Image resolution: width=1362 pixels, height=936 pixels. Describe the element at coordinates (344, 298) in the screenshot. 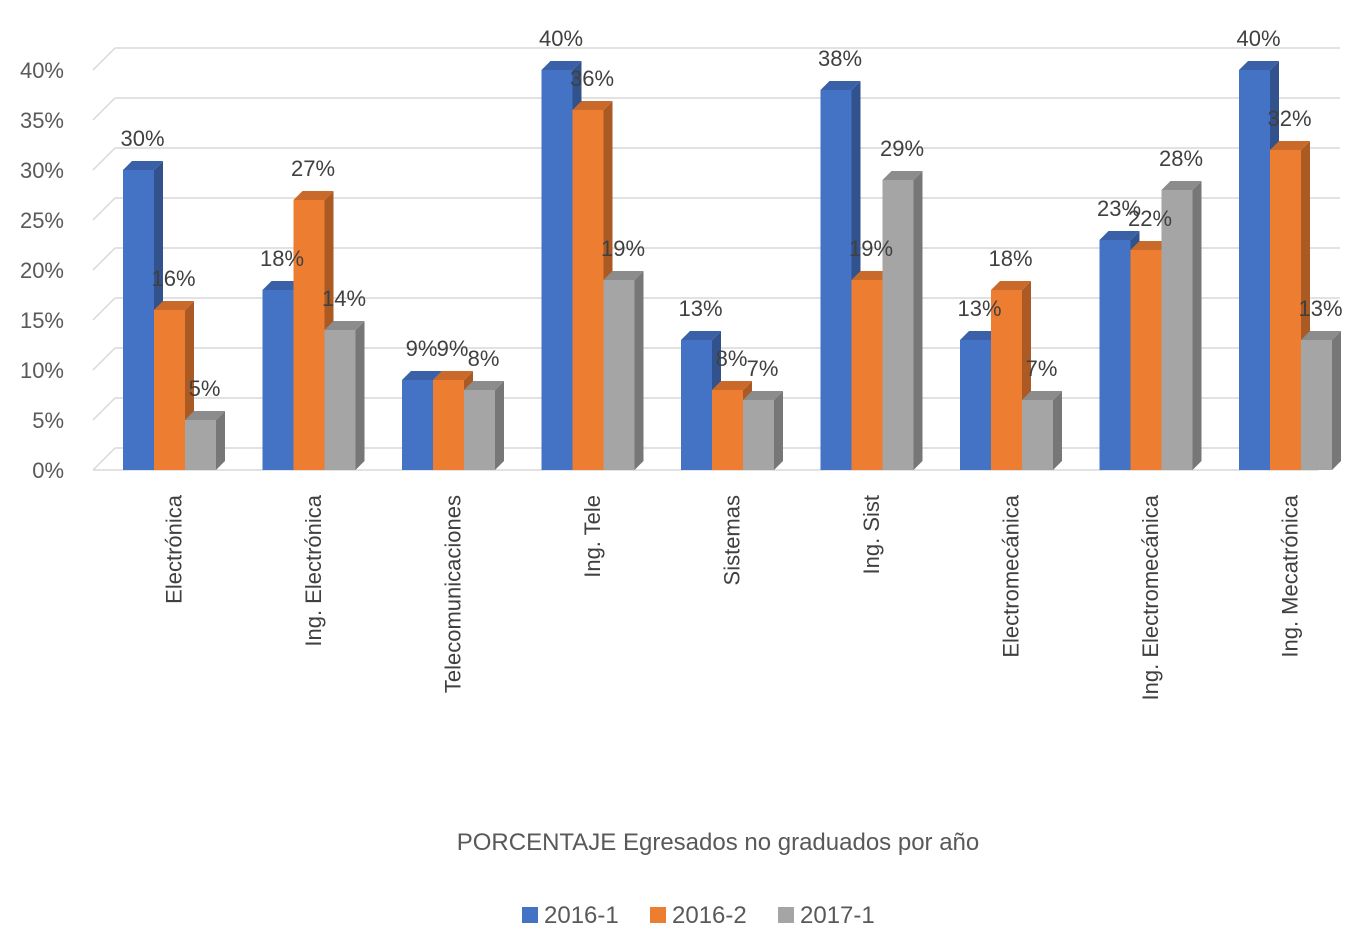

I see `data-label: 14%` at that location.